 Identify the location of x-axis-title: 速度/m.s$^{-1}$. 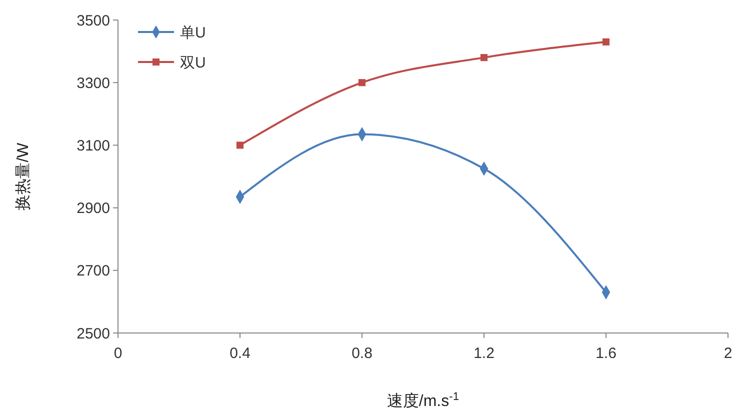
(423, 400).